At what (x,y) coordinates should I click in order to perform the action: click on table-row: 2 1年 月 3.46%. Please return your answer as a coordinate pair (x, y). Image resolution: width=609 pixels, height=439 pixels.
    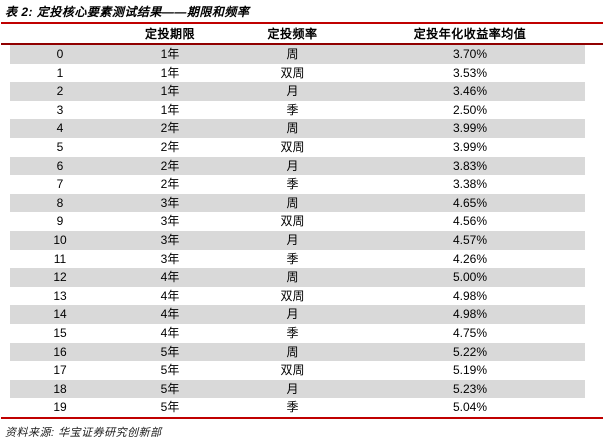
    Looking at the image, I should click on (297, 91).